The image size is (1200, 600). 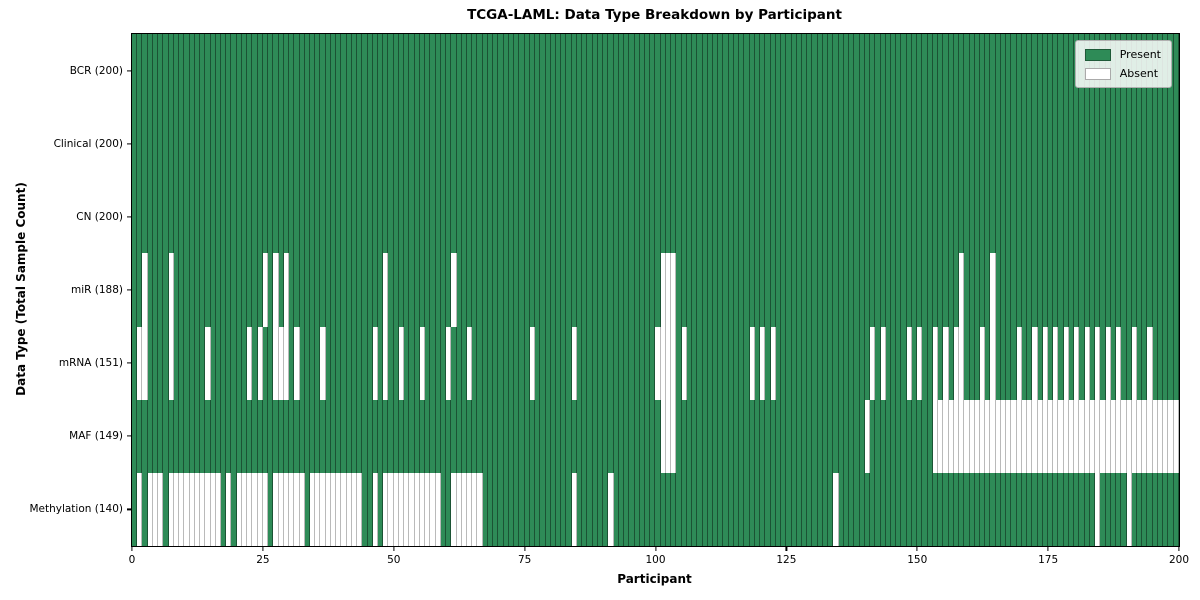 What do you see at coordinates (654, 579) in the screenshot?
I see `x-axis-label: Participant` at bounding box center [654, 579].